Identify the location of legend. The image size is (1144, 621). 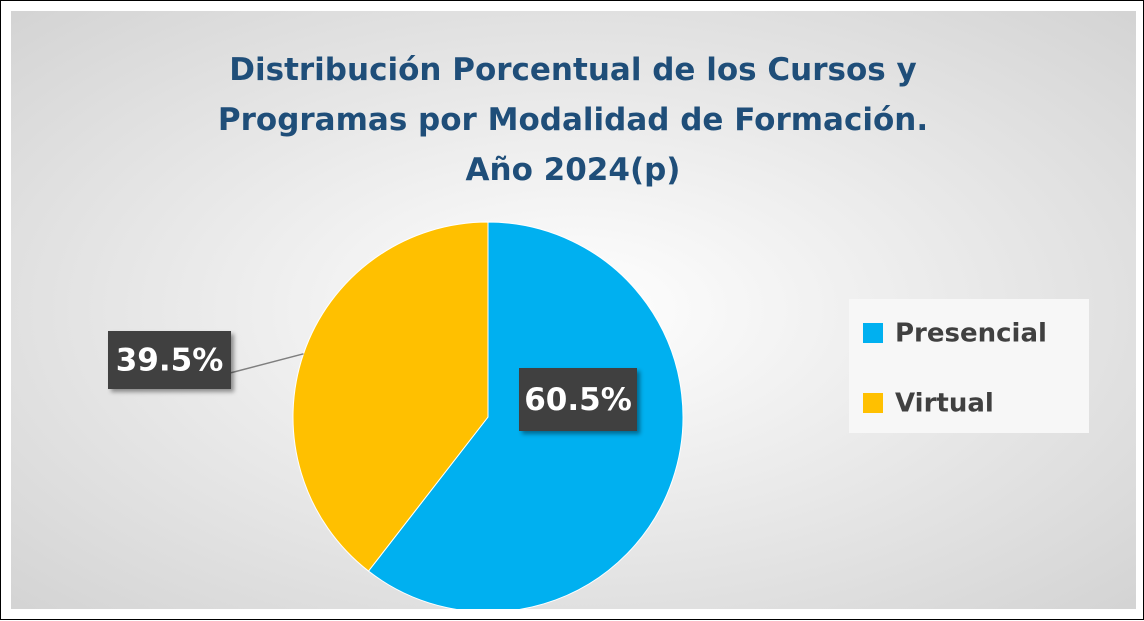
(969, 366).